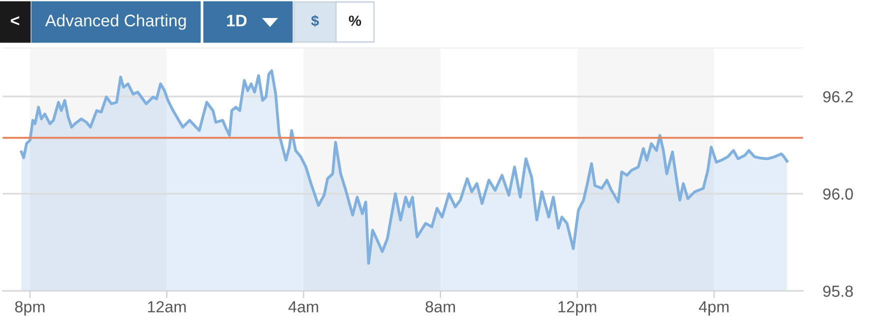  I want to click on y-tick-label: 96.0, so click(838, 194).